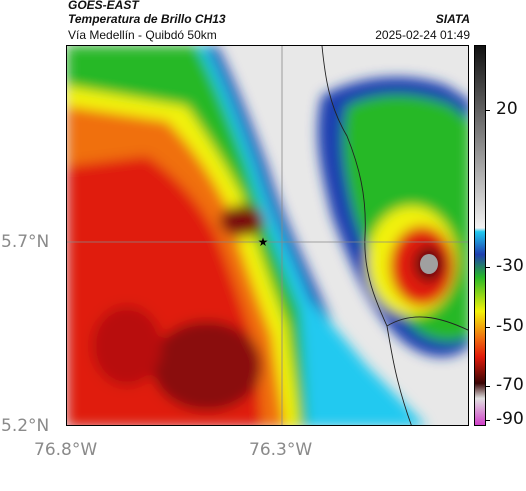 This screenshot has height=491, width=526. I want to click on map-subtitle: Vía Medellín - Quibdó 50km, so click(142, 35).